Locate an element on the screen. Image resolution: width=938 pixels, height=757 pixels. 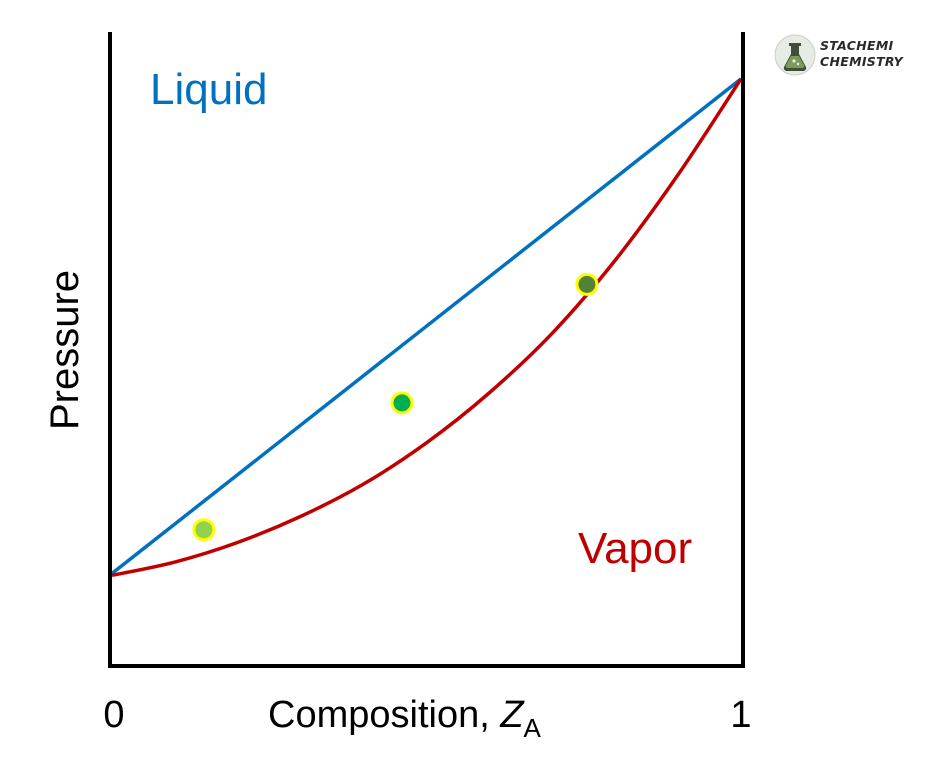
x-axis-label: Composition, ZA is located at coordinates (405, 718).